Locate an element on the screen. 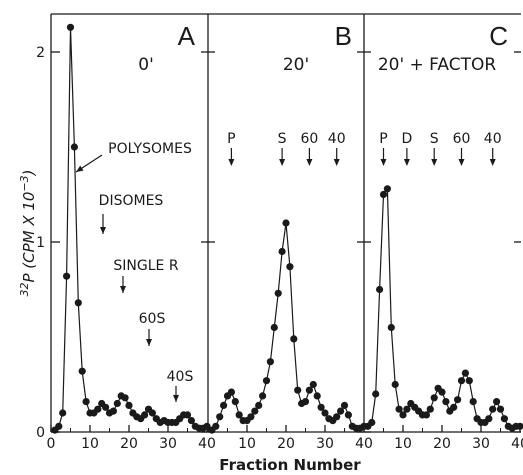  y-tick-label: 1 is located at coordinates (40, 243).